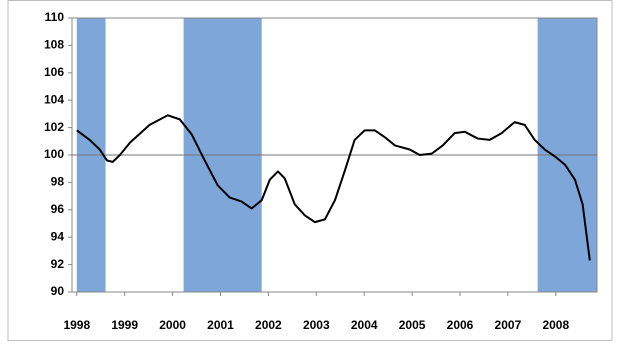  Describe the element at coordinates (172, 325) in the screenshot. I see `x-tick-label: 2000` at that location.